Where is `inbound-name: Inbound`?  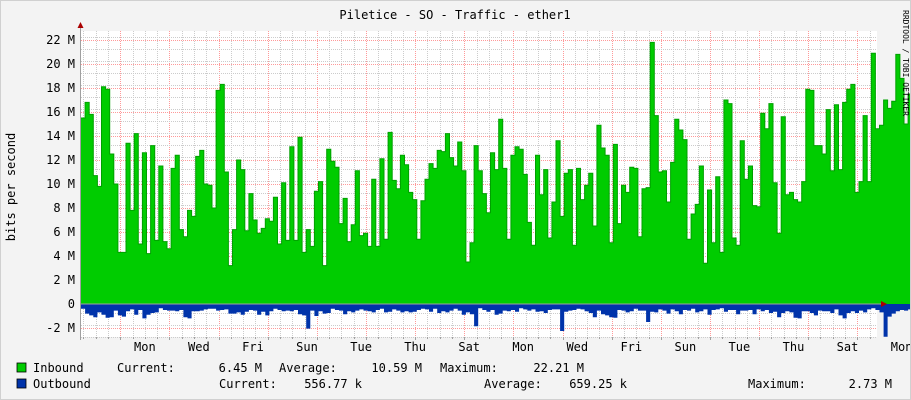
inbound-name: Inbound is located at coordinates (58, 368).